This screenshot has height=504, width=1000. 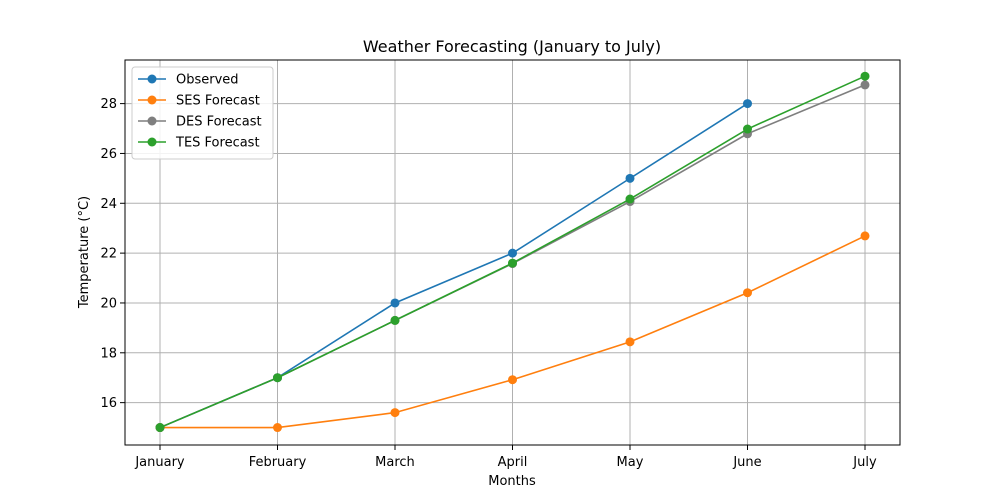 What do you see at coordinates (84, 252) in the screenshot?
I see `y-axis-label: Temperature (°C)` at bounding box center [84, 252].